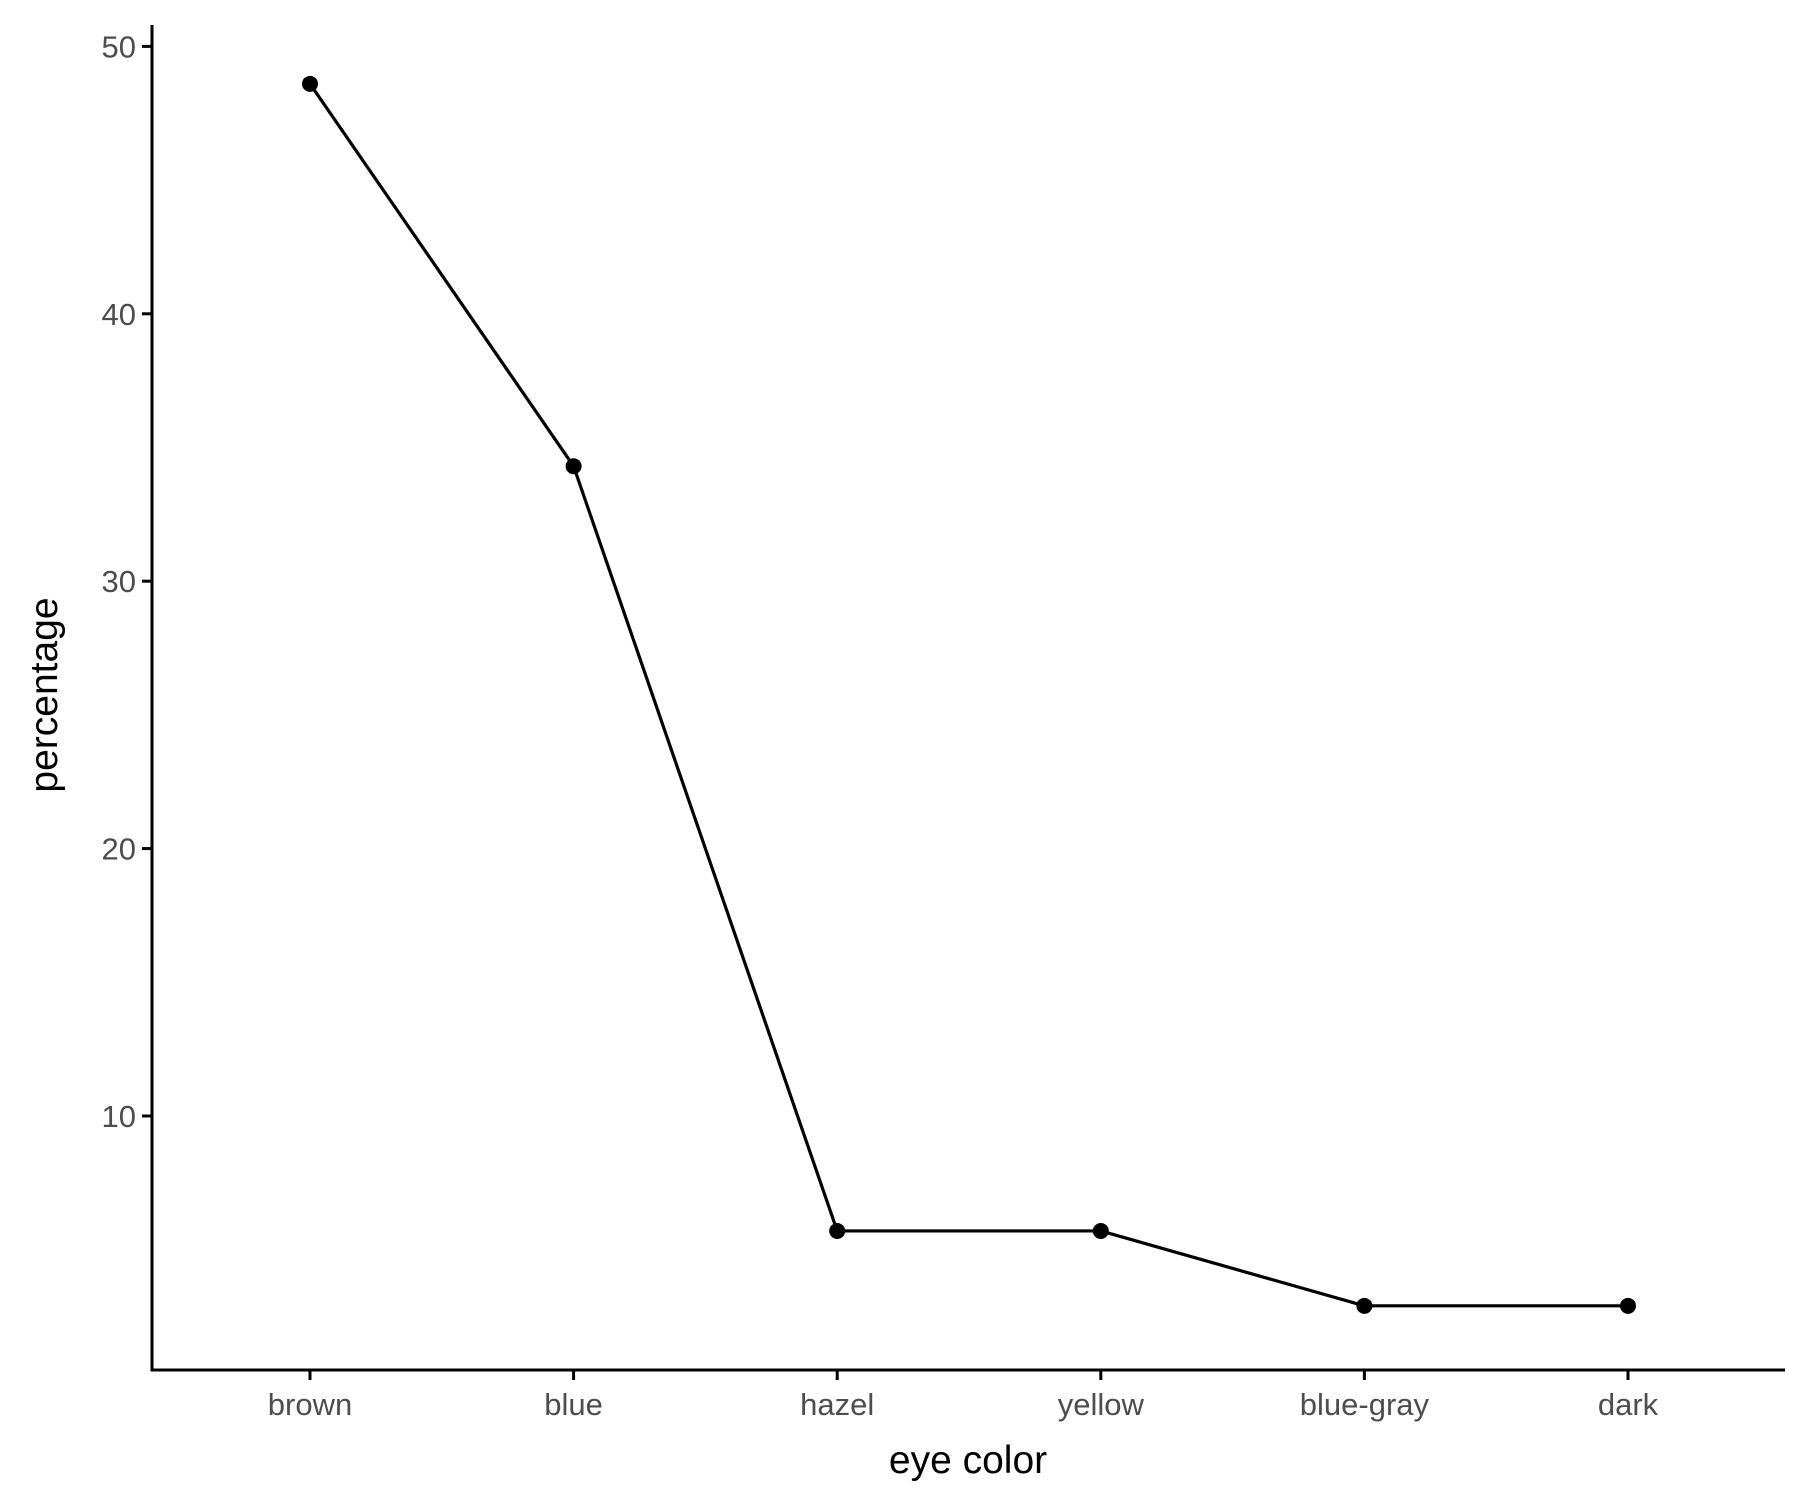 This screenshot has width=1800, height=1500. Describe the element at coordinates (119, 1116) in the screenshot. I see `y-tick-label: 10` at that location.